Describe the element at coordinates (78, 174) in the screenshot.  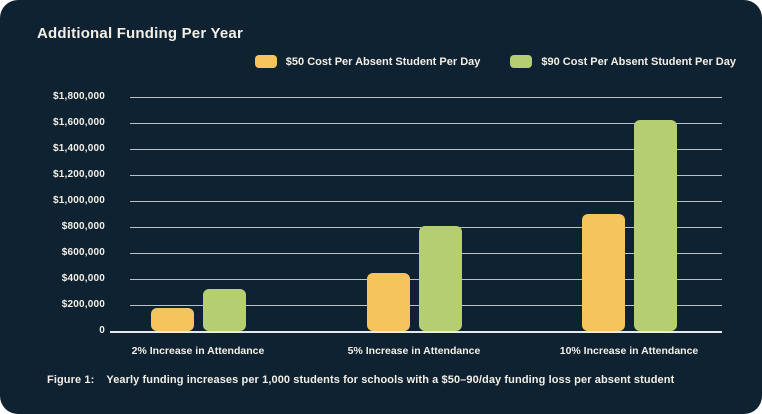
I see `y-tick-label: $1,200,000` at that location.